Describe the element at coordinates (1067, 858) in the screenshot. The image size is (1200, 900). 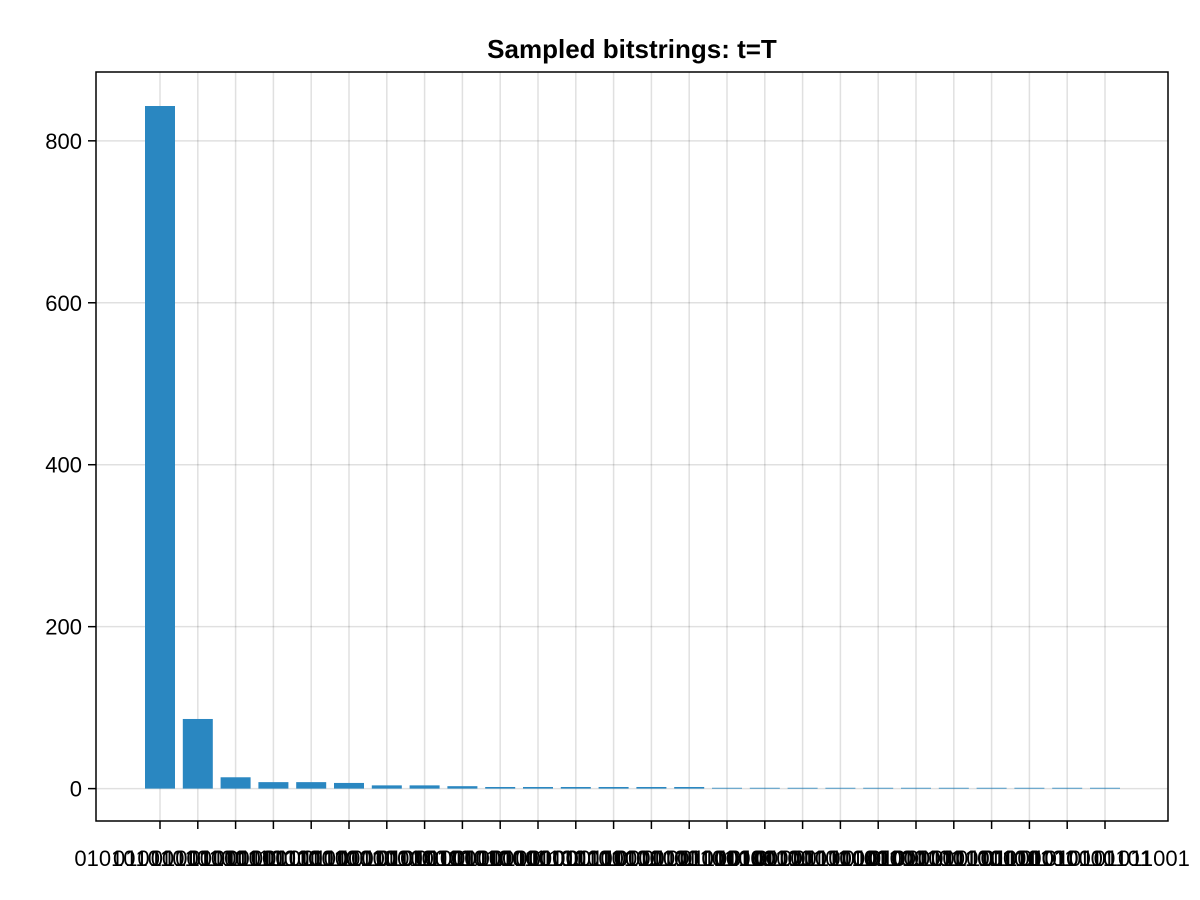
I see `x-tick-label: 01101010010101` at that location.